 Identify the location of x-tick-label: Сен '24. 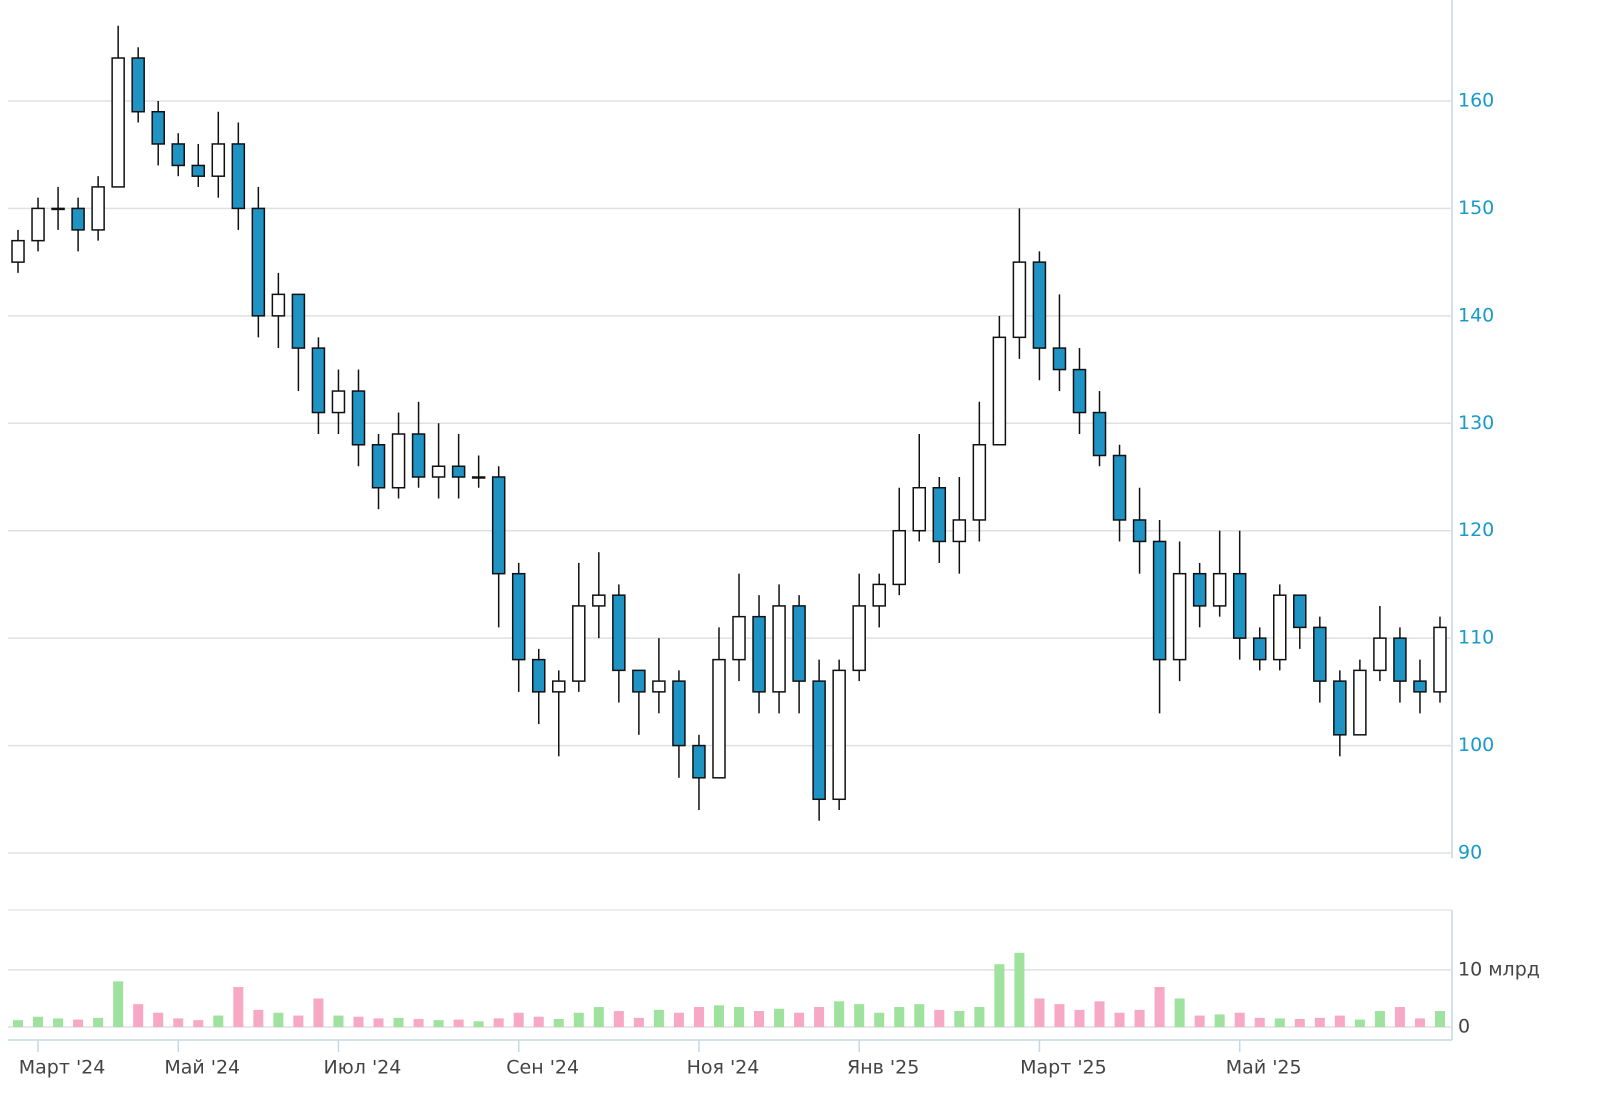
(542, 1068).